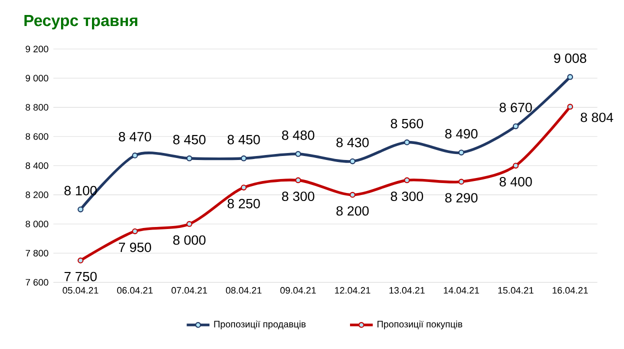 Image resolution: width=624 pixels, height=349 pixels. What do you see at coordinates (570, 58) in the screenshot?
I see `data-label: 9 008` at bounding box center [570, 58].